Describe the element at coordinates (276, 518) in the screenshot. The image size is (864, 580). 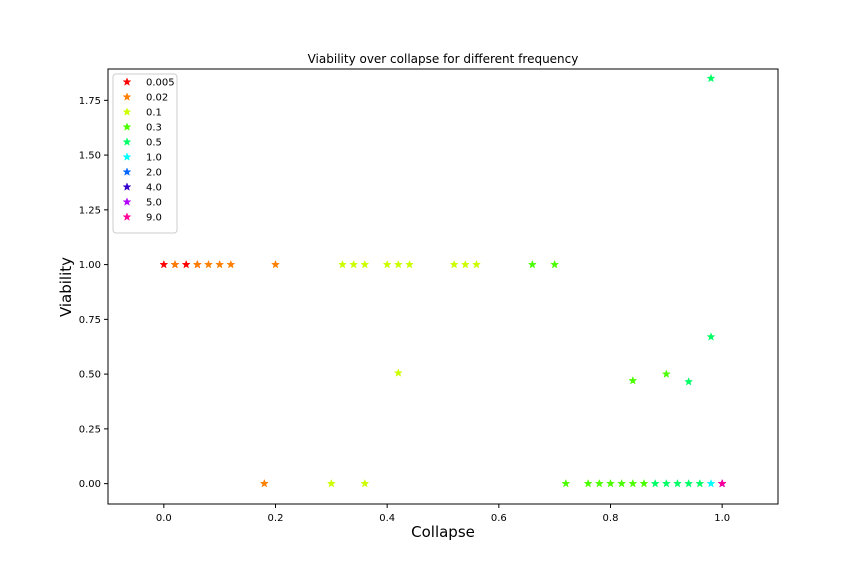
I see `x-tick-label: 0.2` at that location.